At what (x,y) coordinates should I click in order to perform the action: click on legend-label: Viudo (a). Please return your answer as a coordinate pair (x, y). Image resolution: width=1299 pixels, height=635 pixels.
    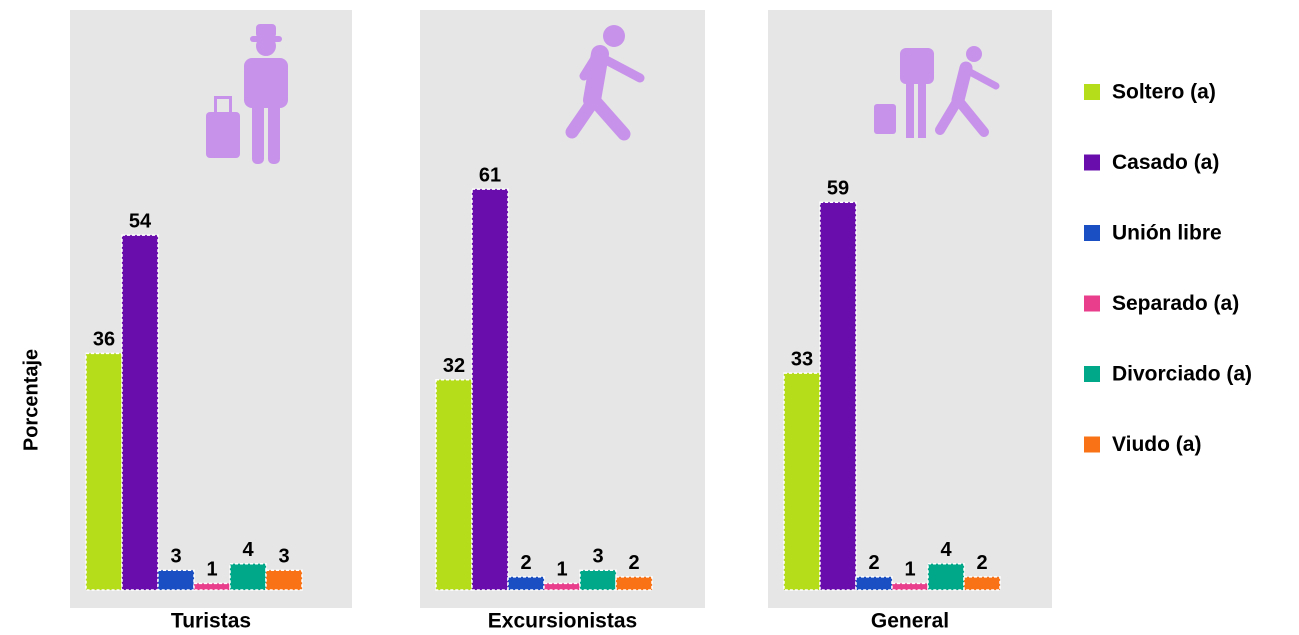
    Looking at the image, I should click on (1156, 444).